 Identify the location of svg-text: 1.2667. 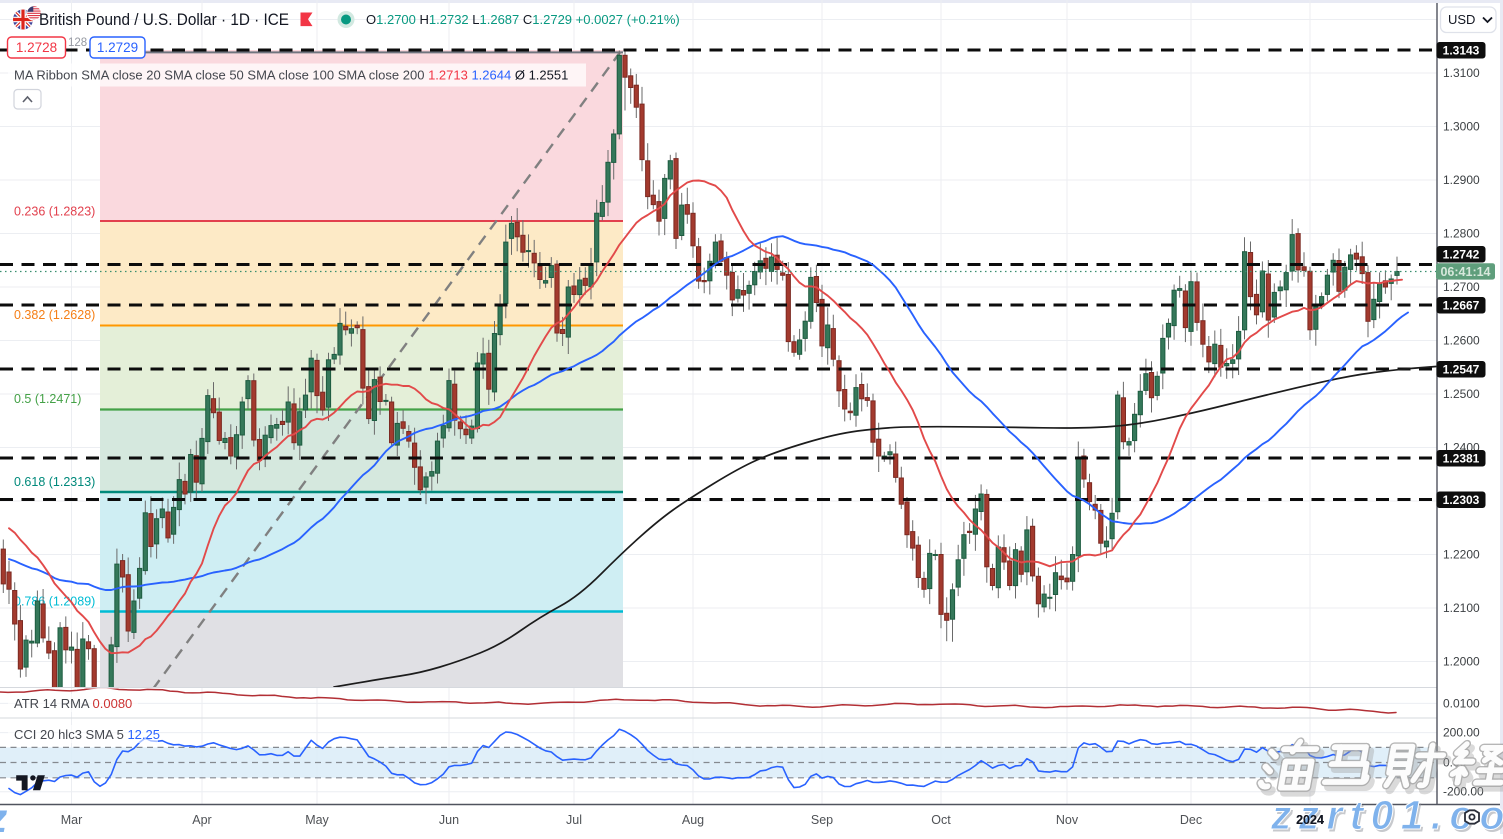
(1461, 305).